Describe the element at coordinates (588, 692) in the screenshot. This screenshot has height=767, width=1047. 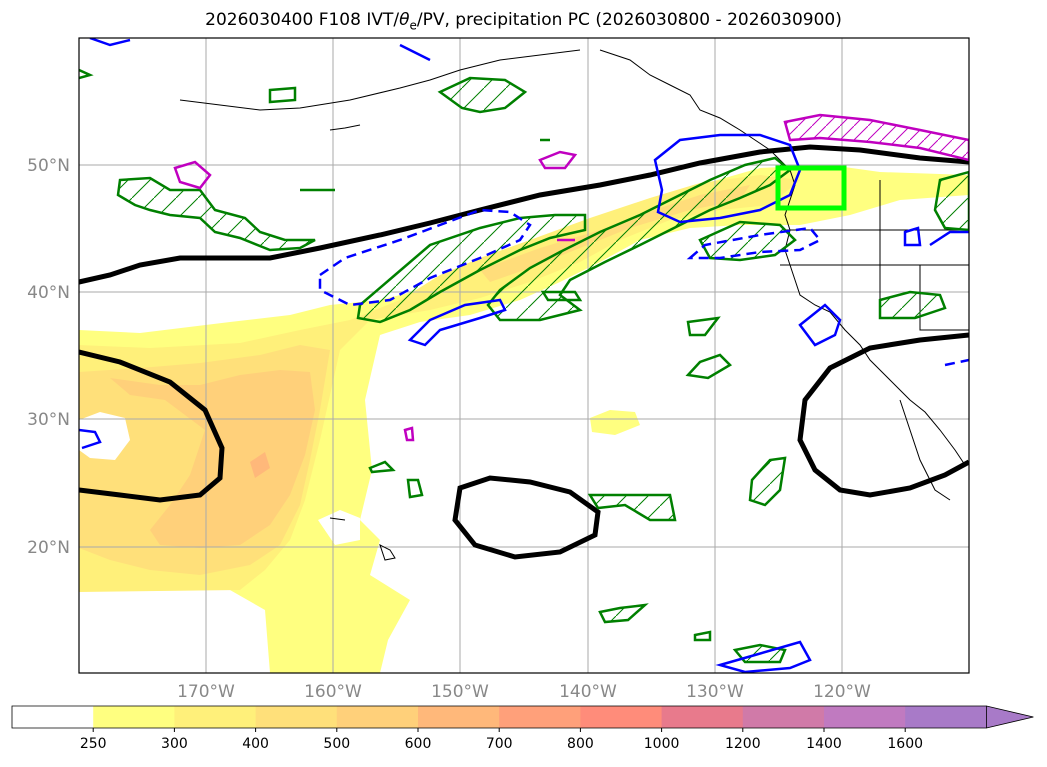
I see `lon-label-140w: 140°W` at that location.